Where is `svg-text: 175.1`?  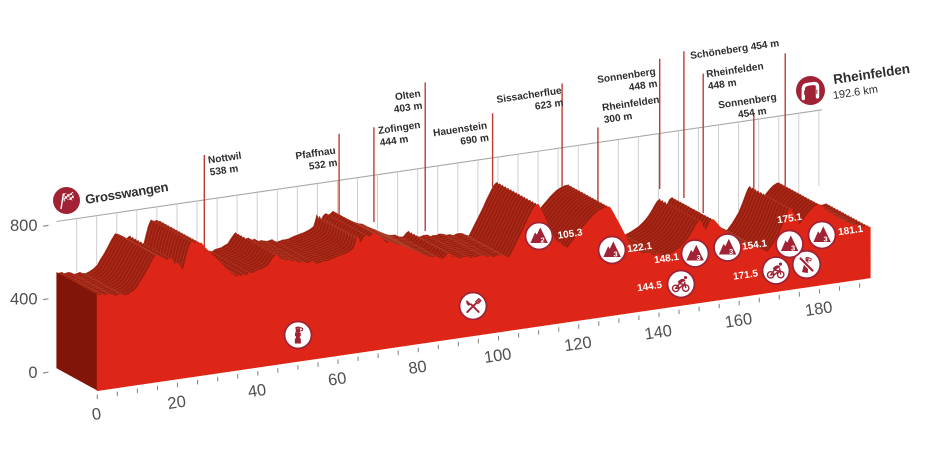 svg-text: 175.1 is located at coordinates (789, 219).